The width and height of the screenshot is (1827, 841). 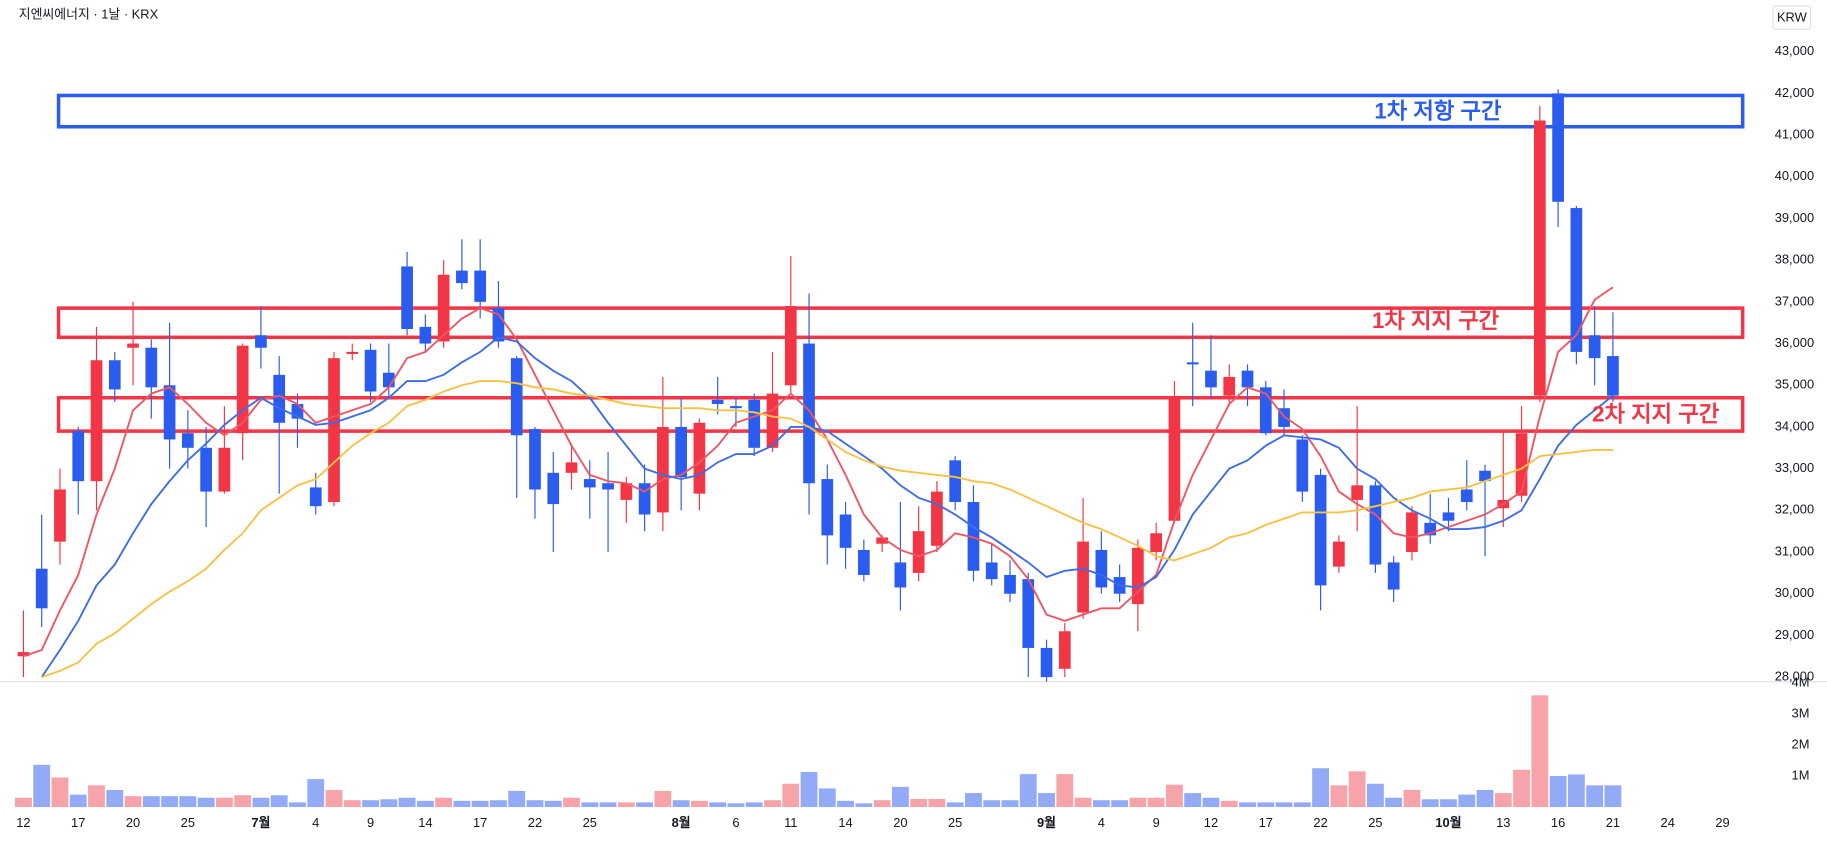 What do you see at coordinates (1794, 634) in the screenshot?
I see `y-tick-label: 29,000` at bounding box center [1794, 634].